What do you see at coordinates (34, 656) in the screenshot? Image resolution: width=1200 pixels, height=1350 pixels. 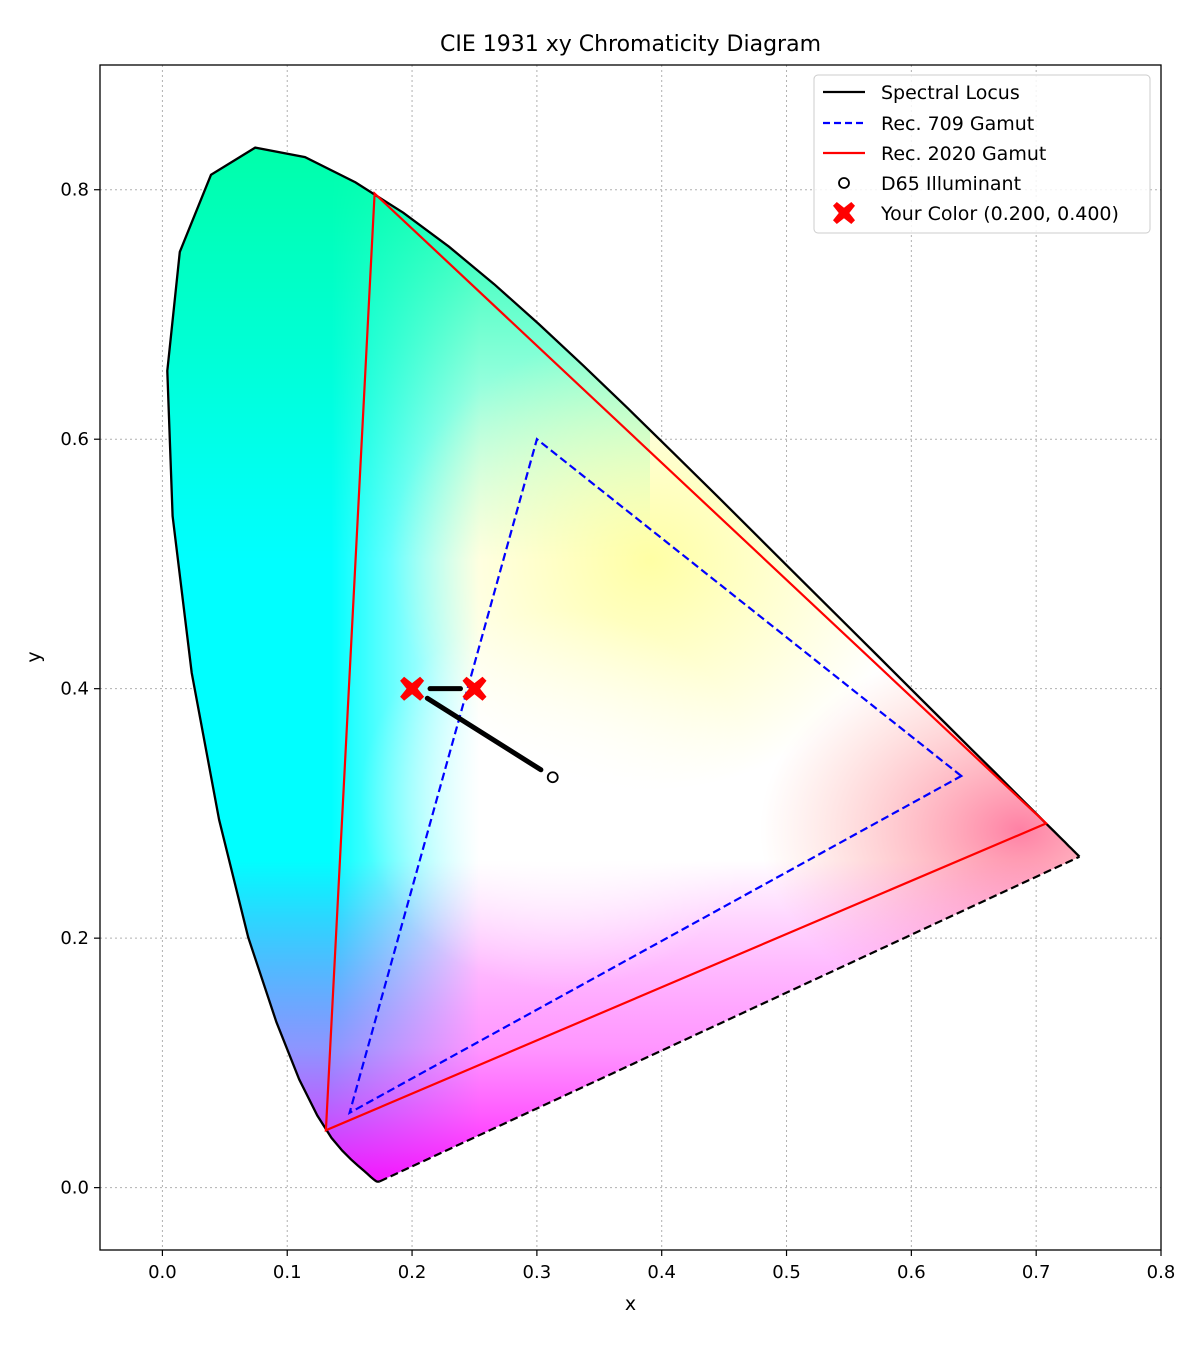 I see `y-axis-label: y` at bounding box center [34, 656].